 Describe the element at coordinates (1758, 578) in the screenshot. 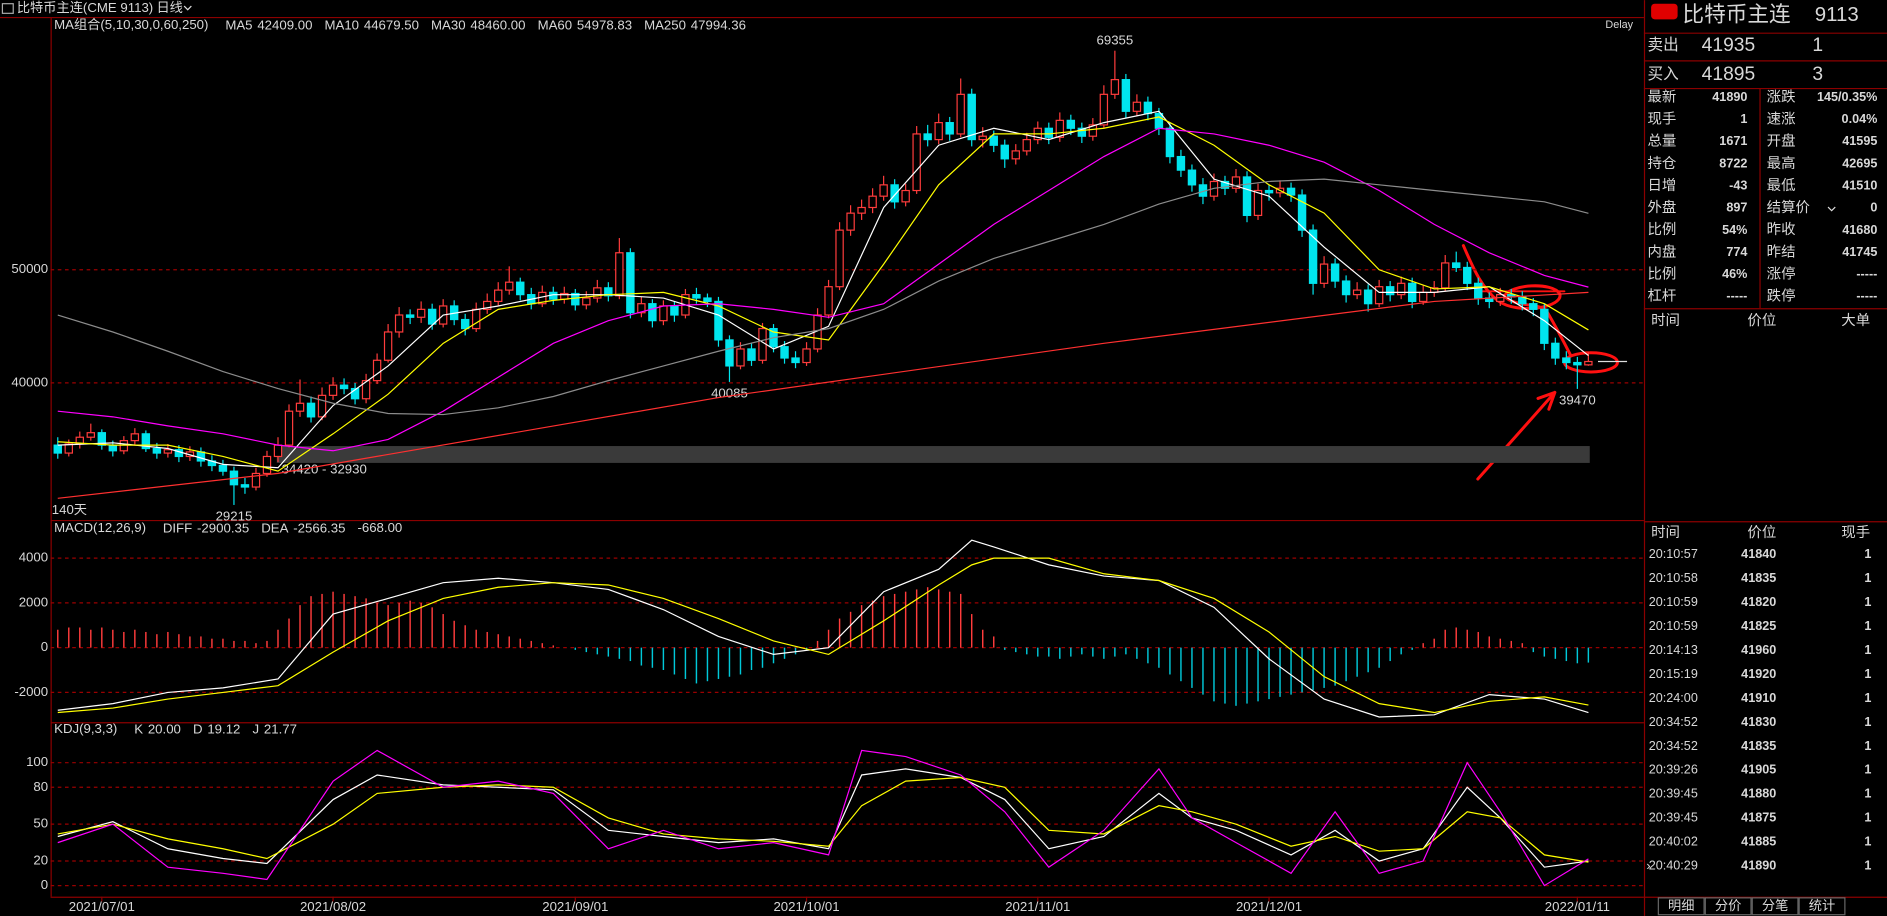

I see `trade-price: 41835` at that location.